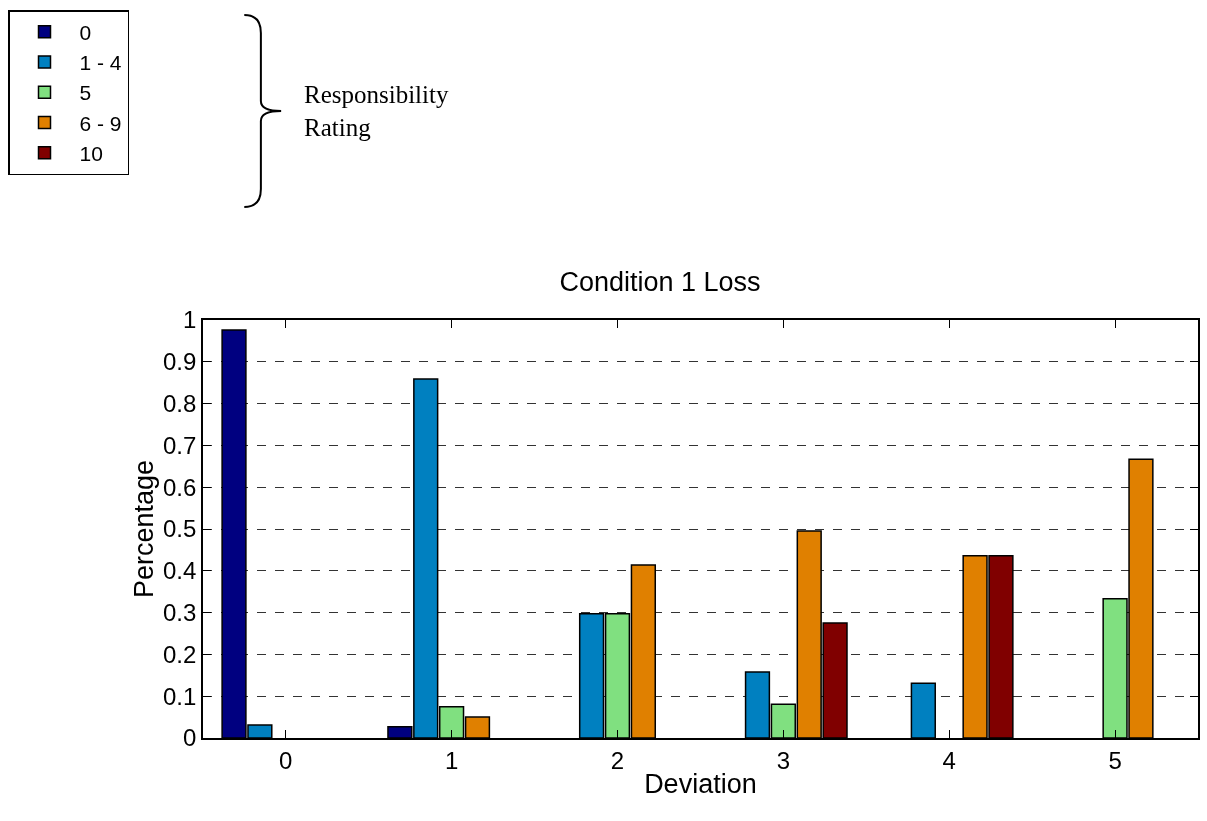  I want to click on x-axis-title: Deviation, so click(700, 784).